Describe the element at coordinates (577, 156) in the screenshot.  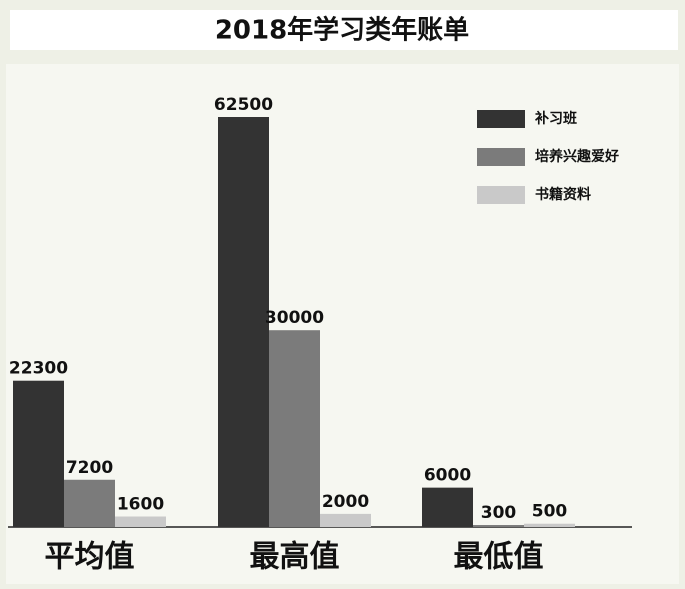
I see `legend-label: 培养兴趣爱好` at that location.